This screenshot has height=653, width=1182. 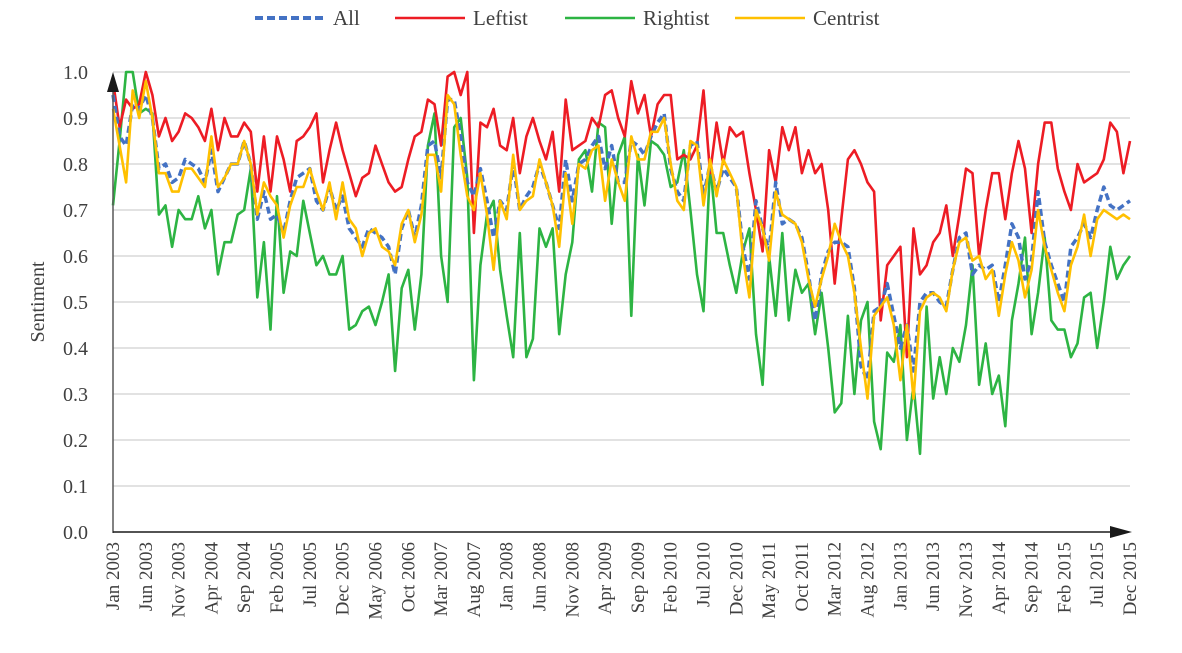 I want to click on x-tick-label: May 2011, so click(x=769, y=580).